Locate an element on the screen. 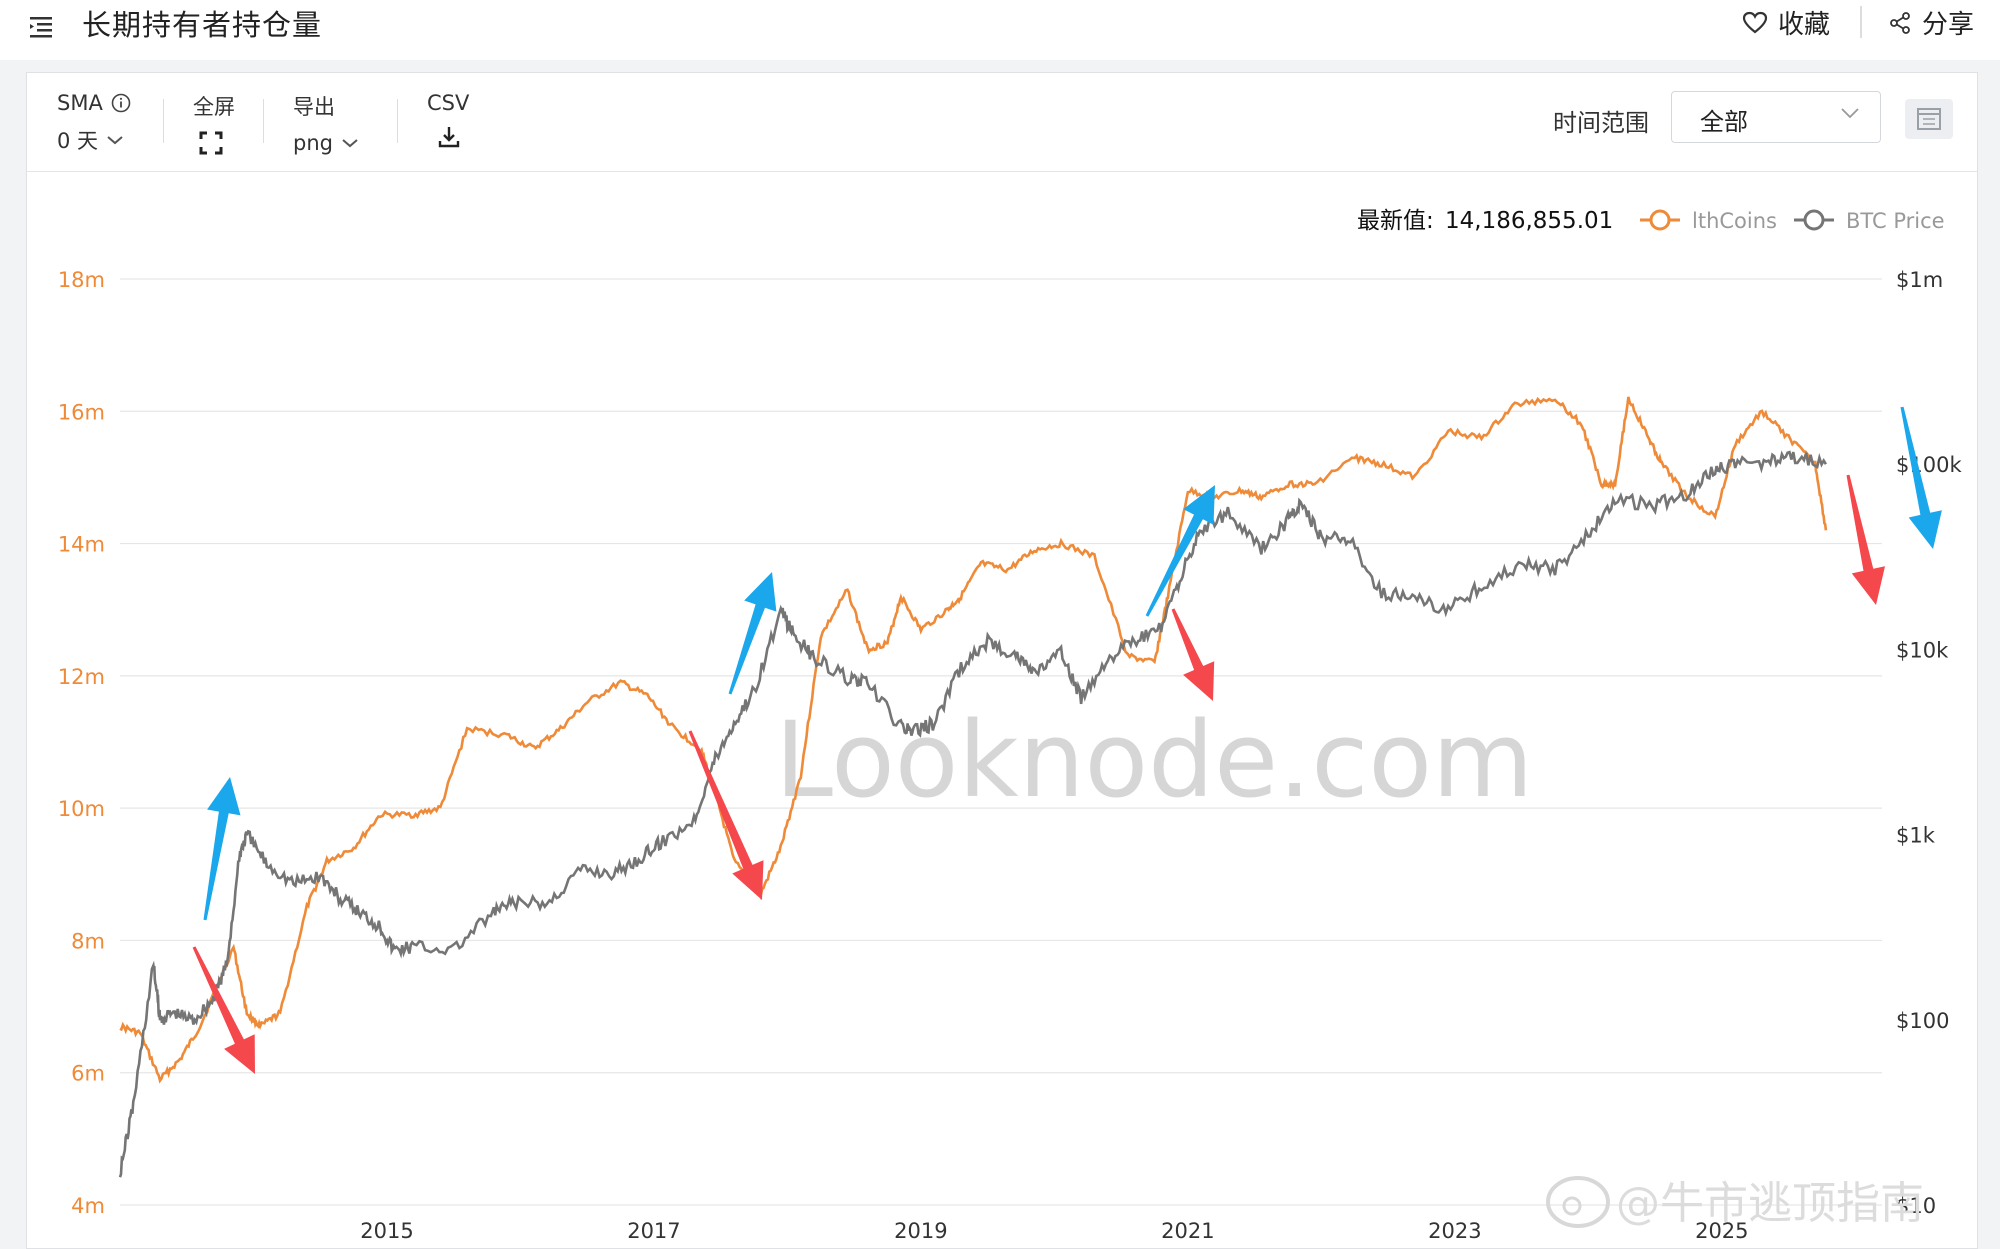  heart-icon is located at coordinates (1755, 22).